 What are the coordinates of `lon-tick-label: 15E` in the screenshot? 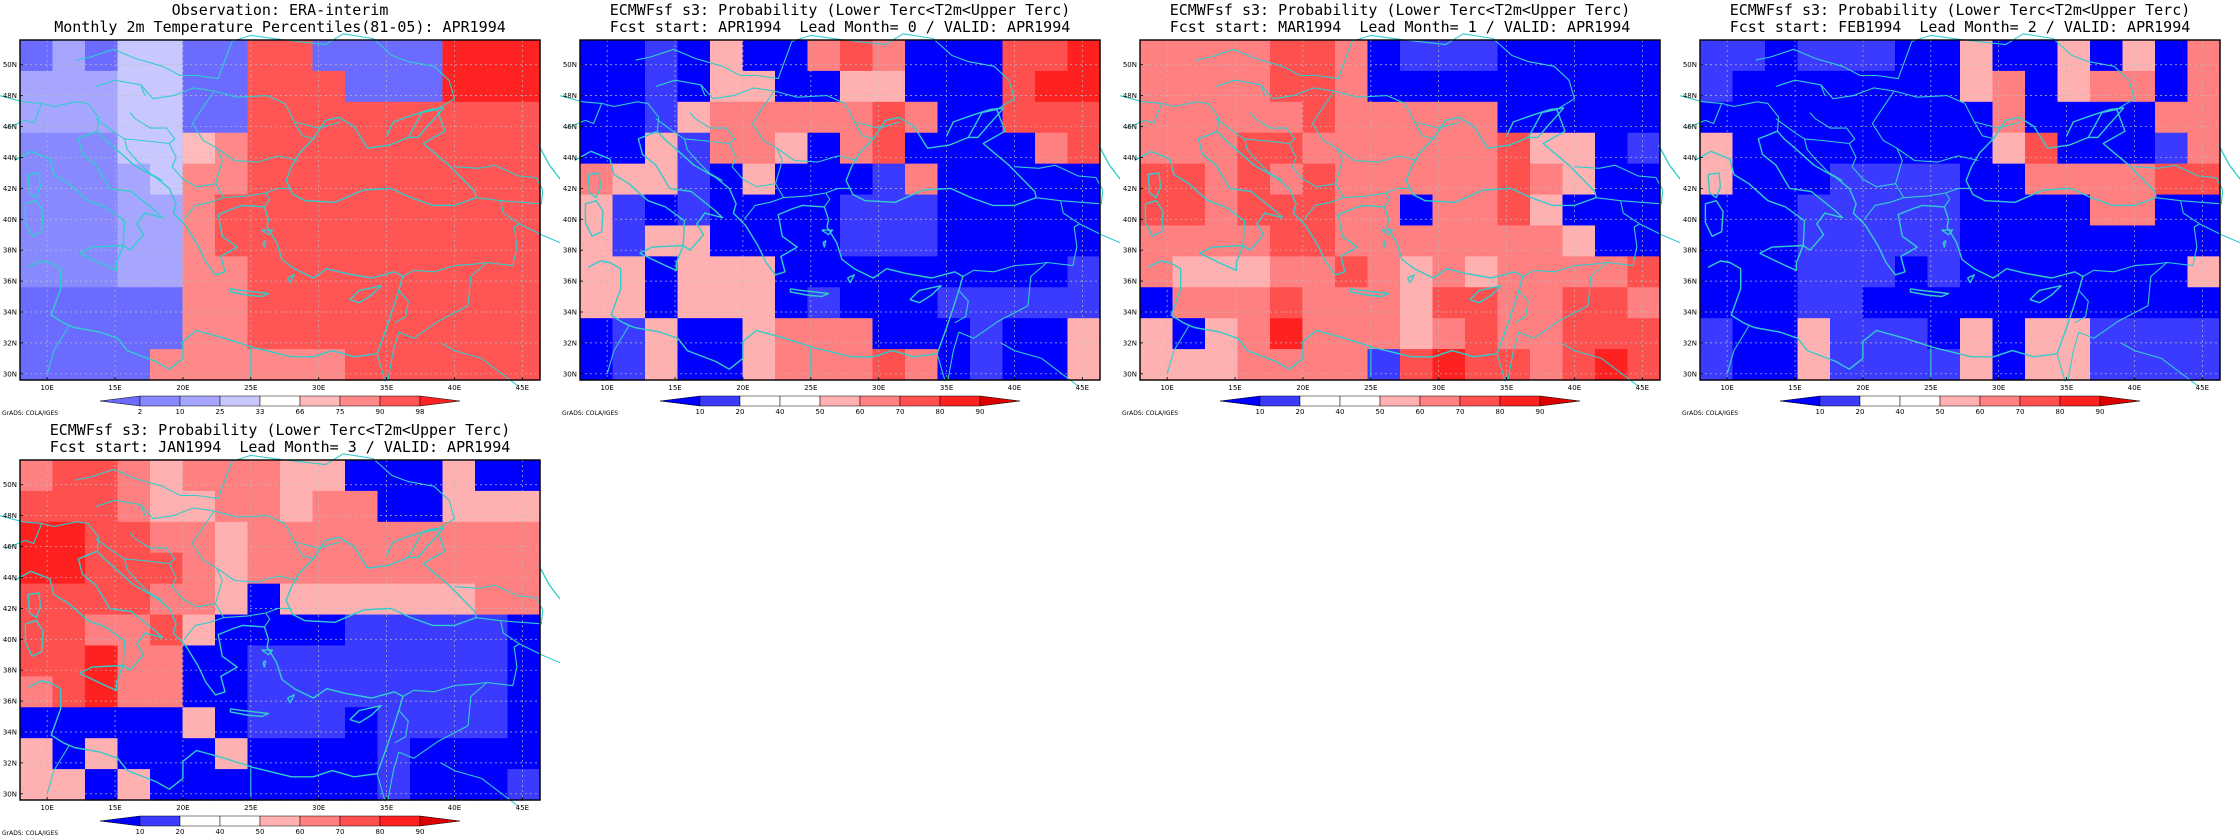 It's located at (674, 388).